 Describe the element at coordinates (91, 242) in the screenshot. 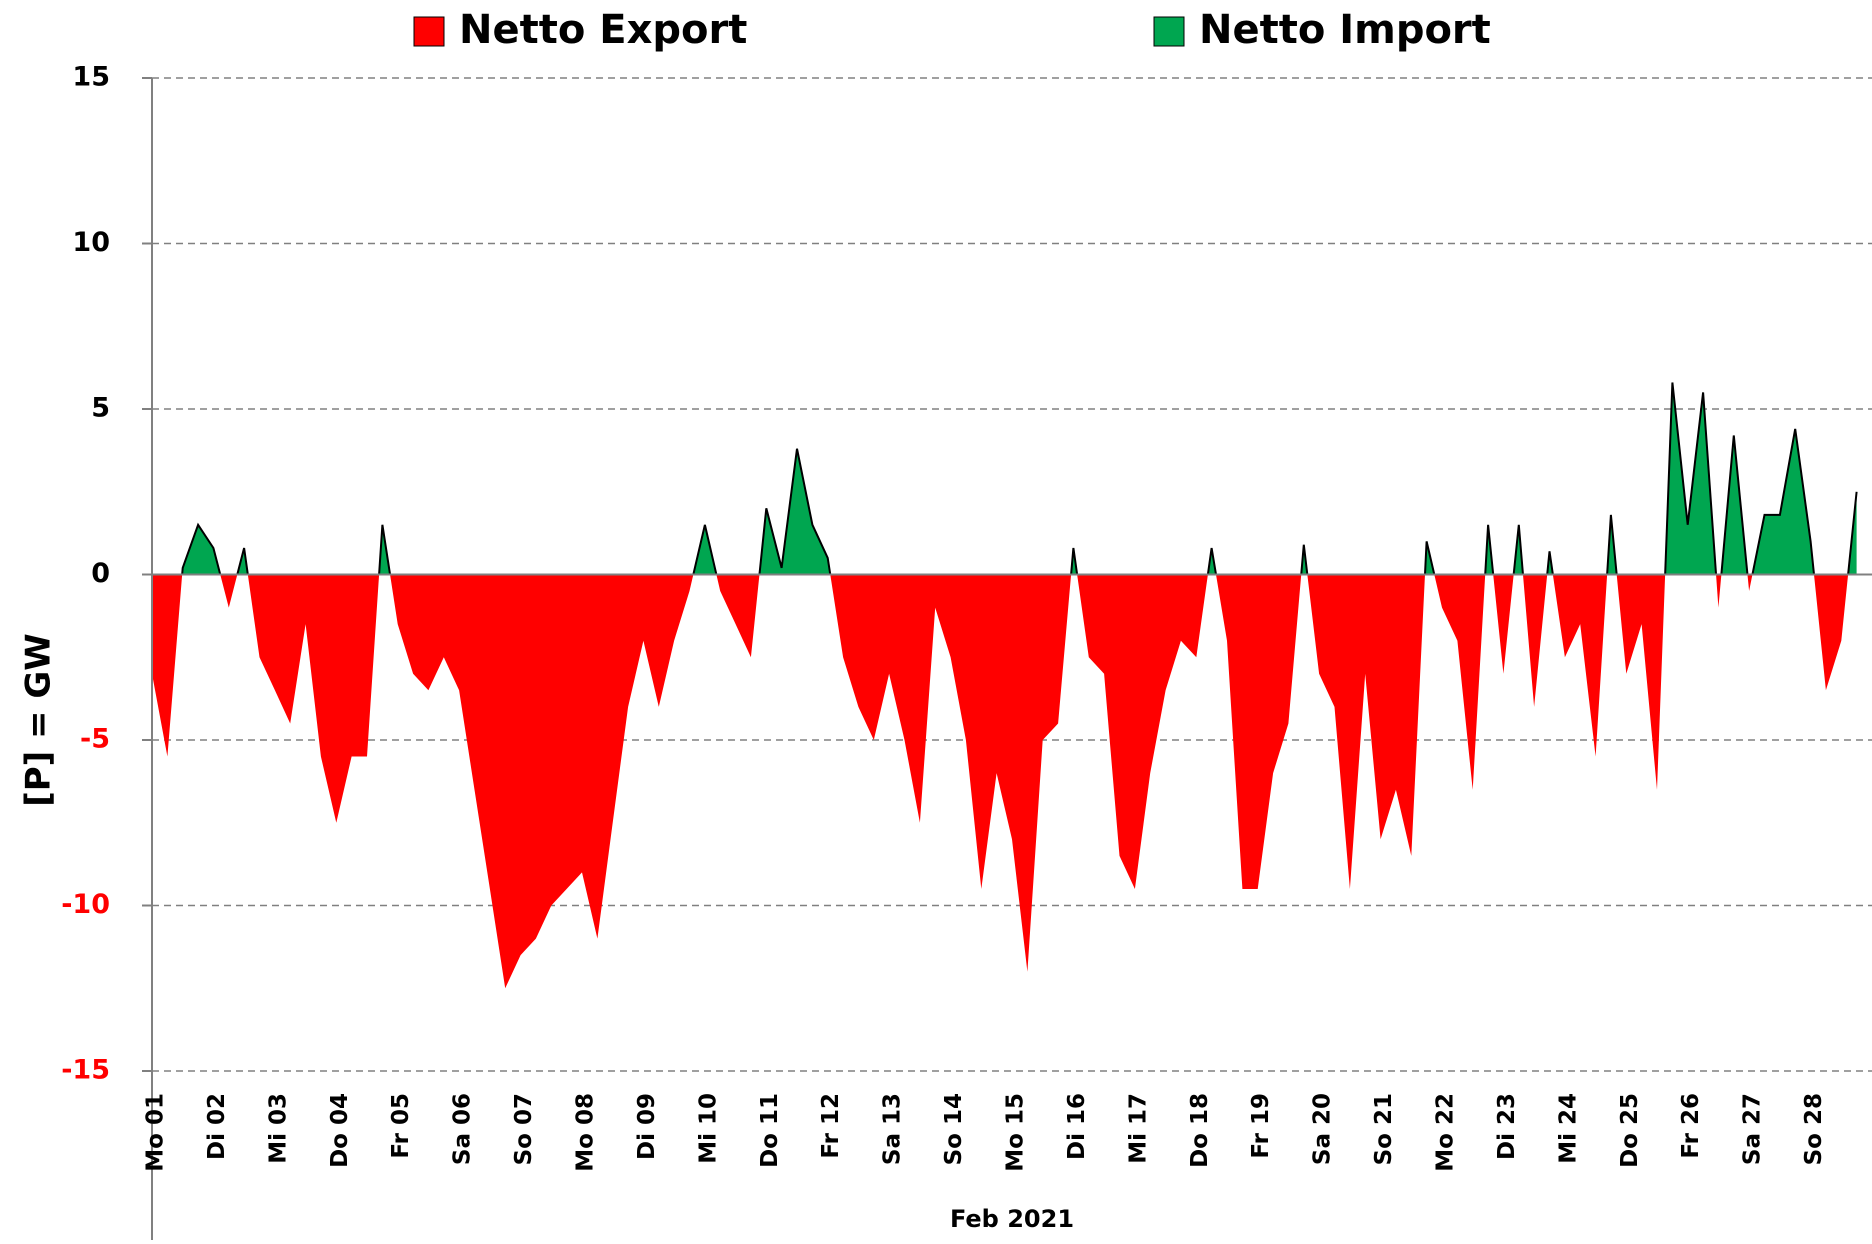

I see `y-tick-label: 10` at that location.